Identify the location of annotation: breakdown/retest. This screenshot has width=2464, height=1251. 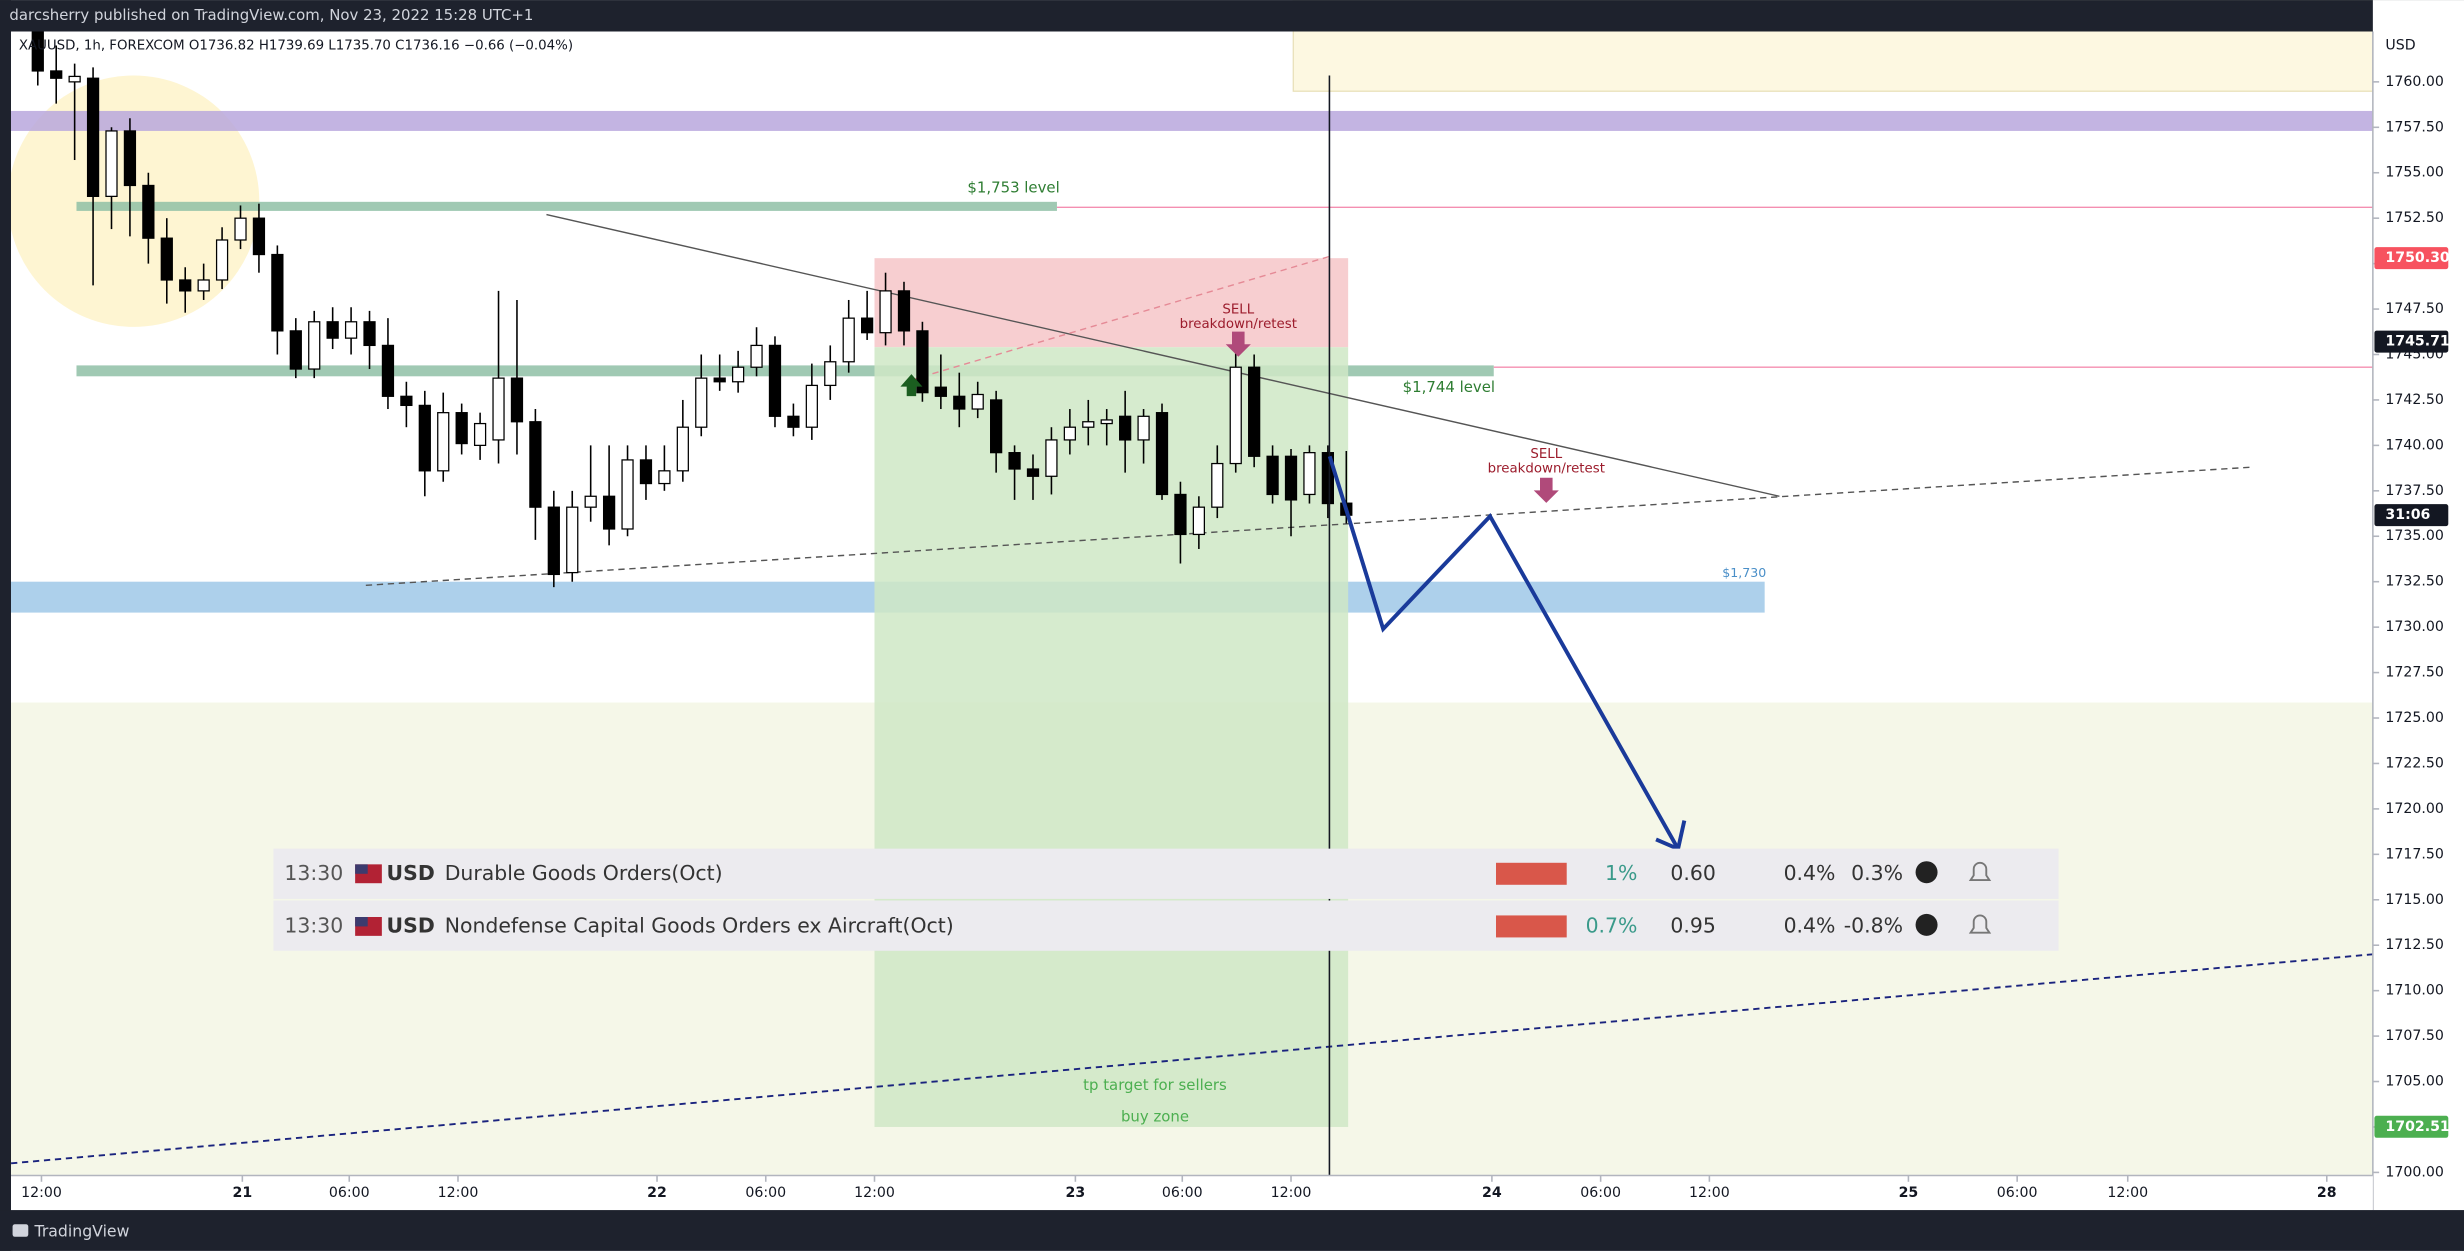
(1238, 324).